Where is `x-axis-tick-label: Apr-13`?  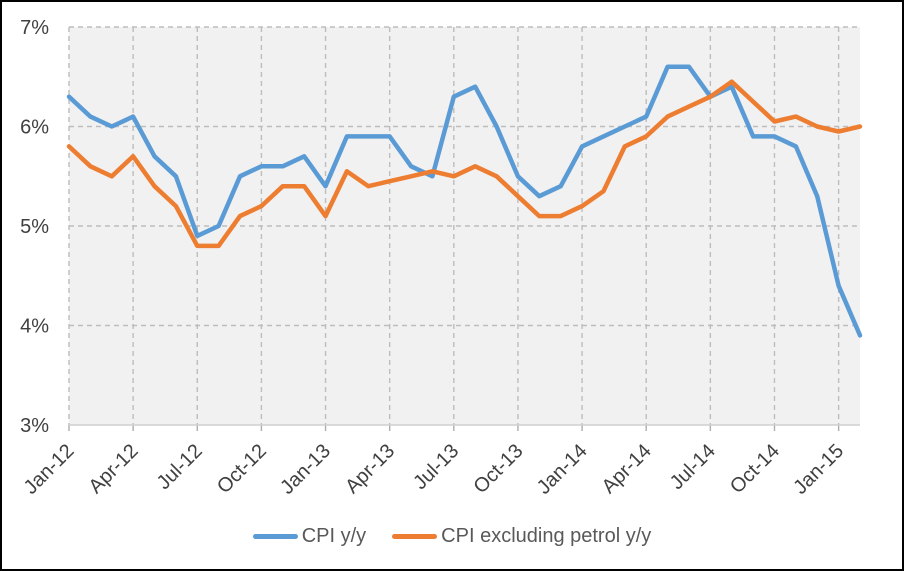
x-axis-tick-label: Apr-13 is located at coordinates (370, 469).